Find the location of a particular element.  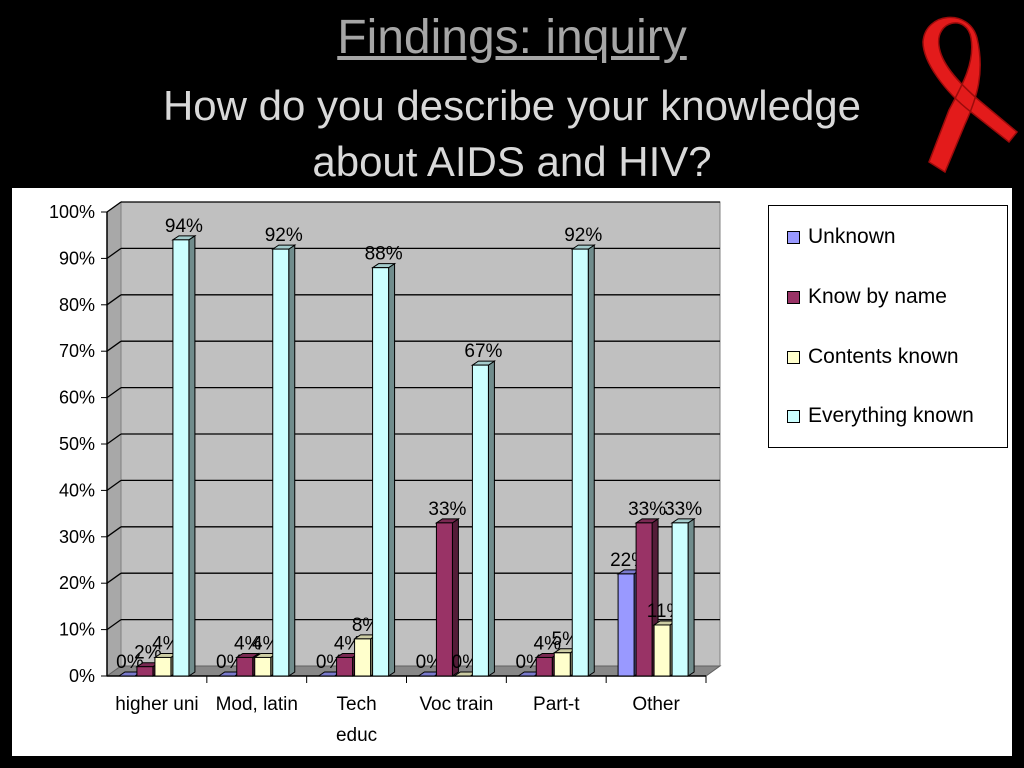

subtitle-line-1: How do you describe your knowledge is located at coordinates (512, 105).